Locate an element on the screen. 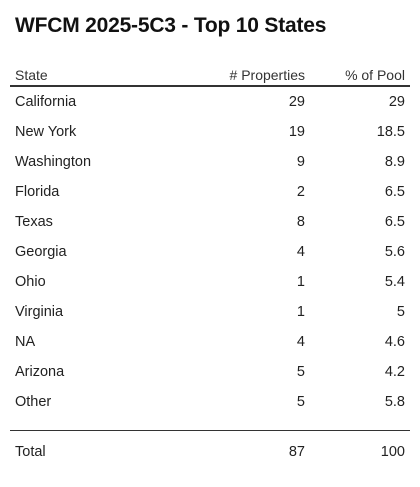  cell-state: Virginia is located at coordinates (39, 312).